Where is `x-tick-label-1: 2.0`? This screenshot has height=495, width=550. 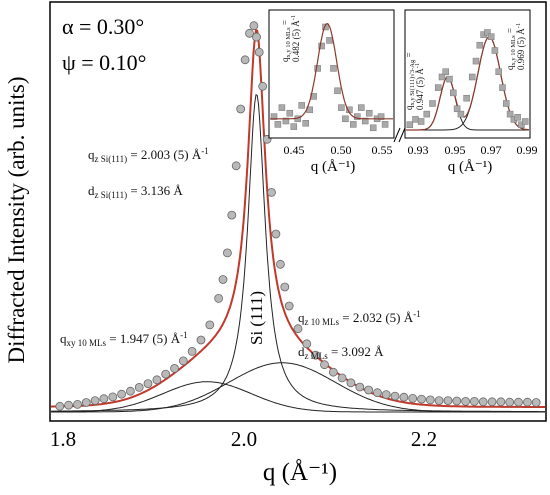 x-tick-label-1: 2.0 is located at coordinates (244, 439).